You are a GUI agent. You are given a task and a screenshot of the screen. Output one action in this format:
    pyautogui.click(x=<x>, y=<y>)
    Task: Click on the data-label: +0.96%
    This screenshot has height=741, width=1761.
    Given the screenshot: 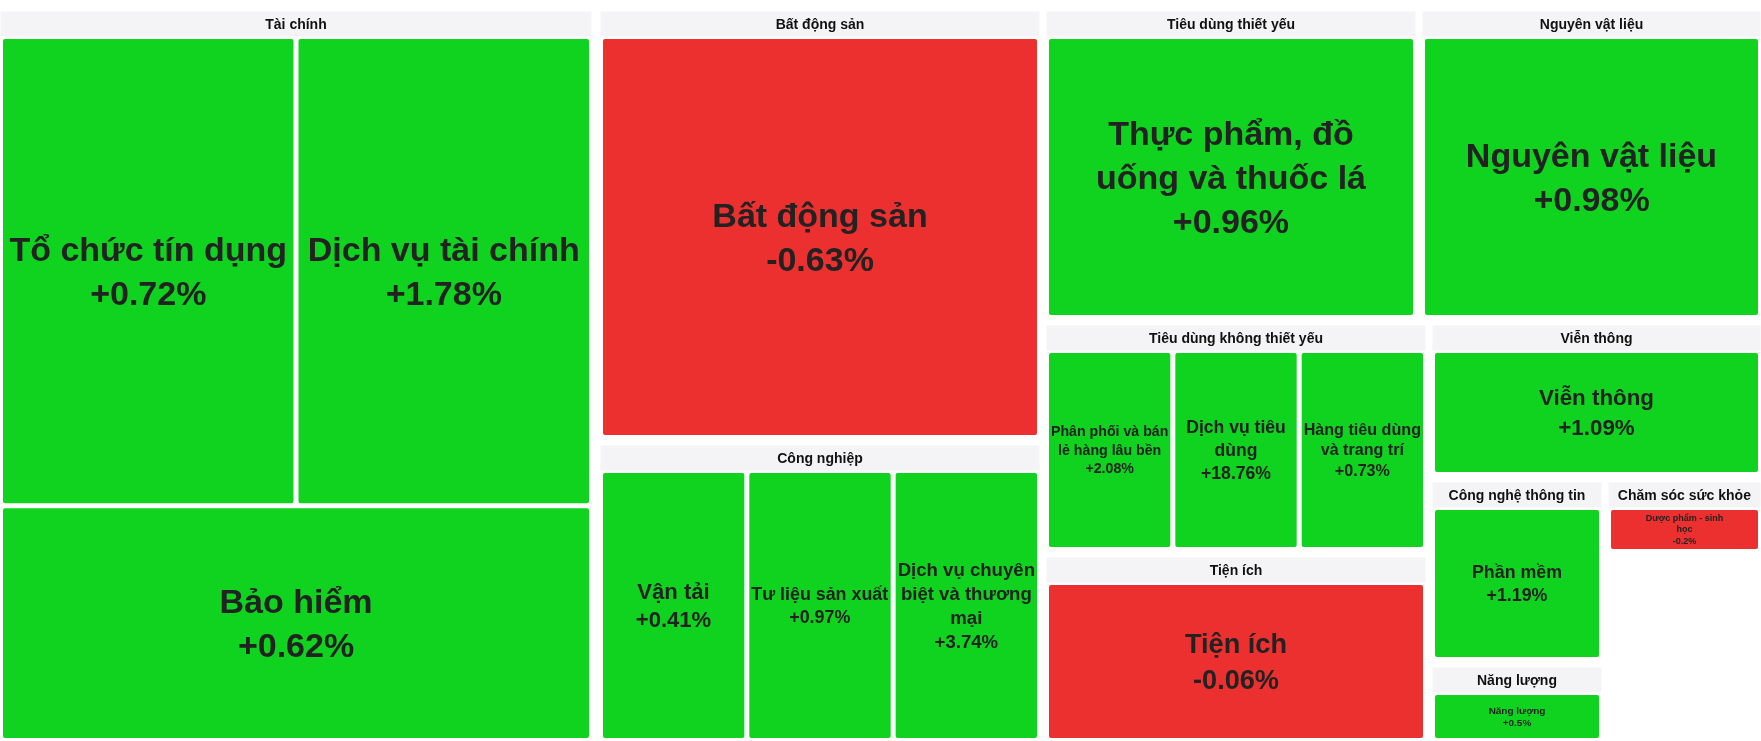 What is the action you would take?
    pyautogui.click(x=1231, y=221)
    